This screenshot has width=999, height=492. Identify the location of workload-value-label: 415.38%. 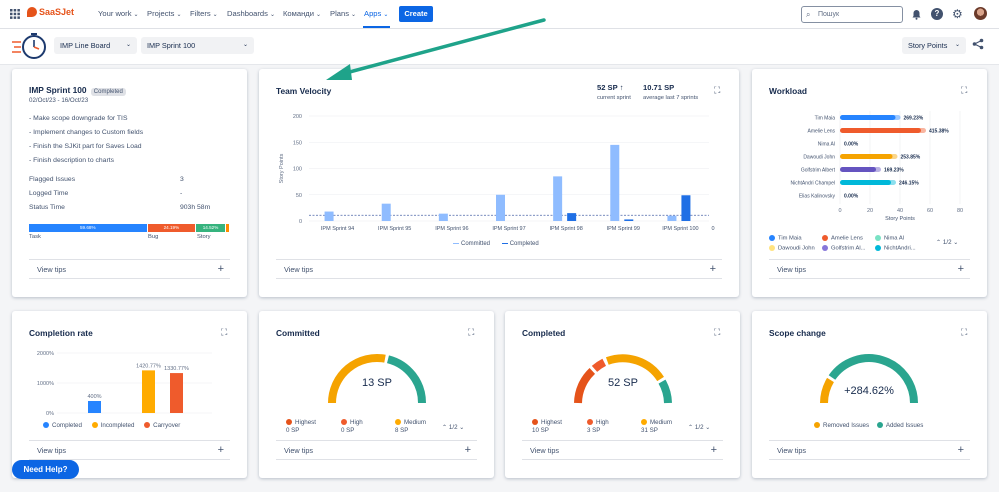
(939, 132).